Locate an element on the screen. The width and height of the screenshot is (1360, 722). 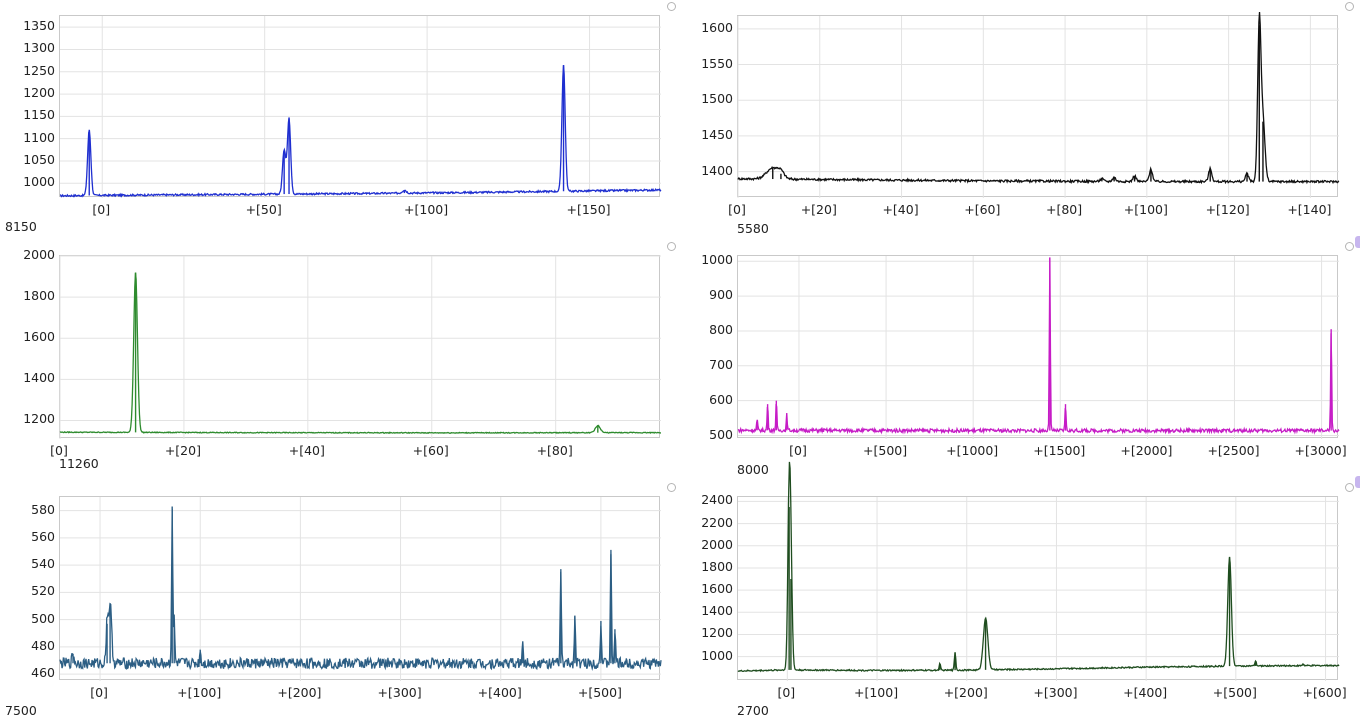
y-tick-label: 1050 is located at coordinates (39, 159).